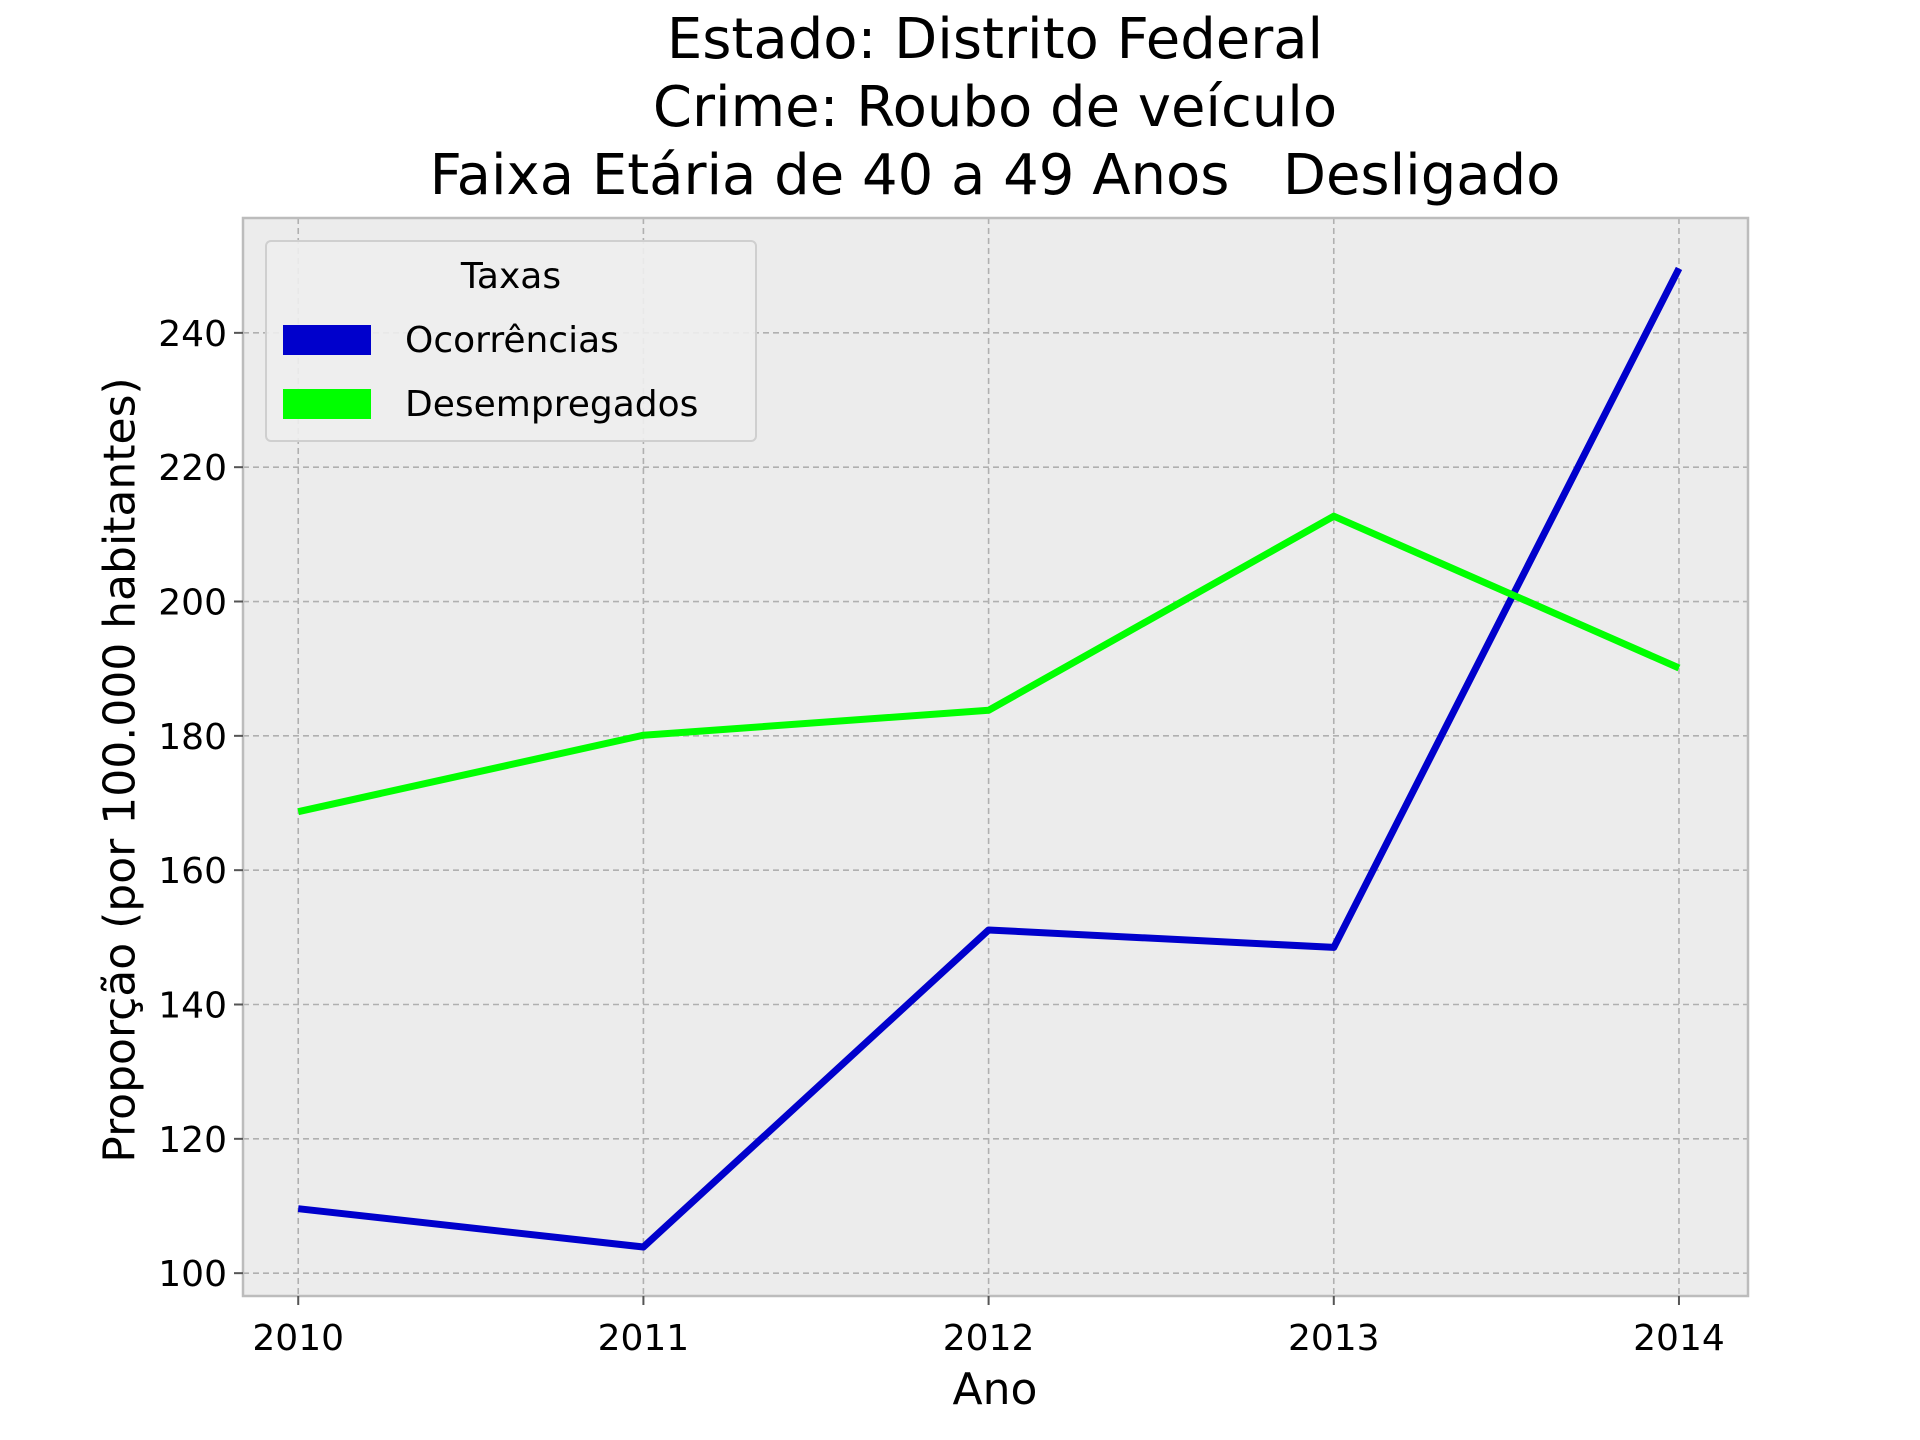  Describe the element at coordinates (995, 39) in the screenshot. I see `chart-title-line-1: Estado: Distrito Federal` at that location.